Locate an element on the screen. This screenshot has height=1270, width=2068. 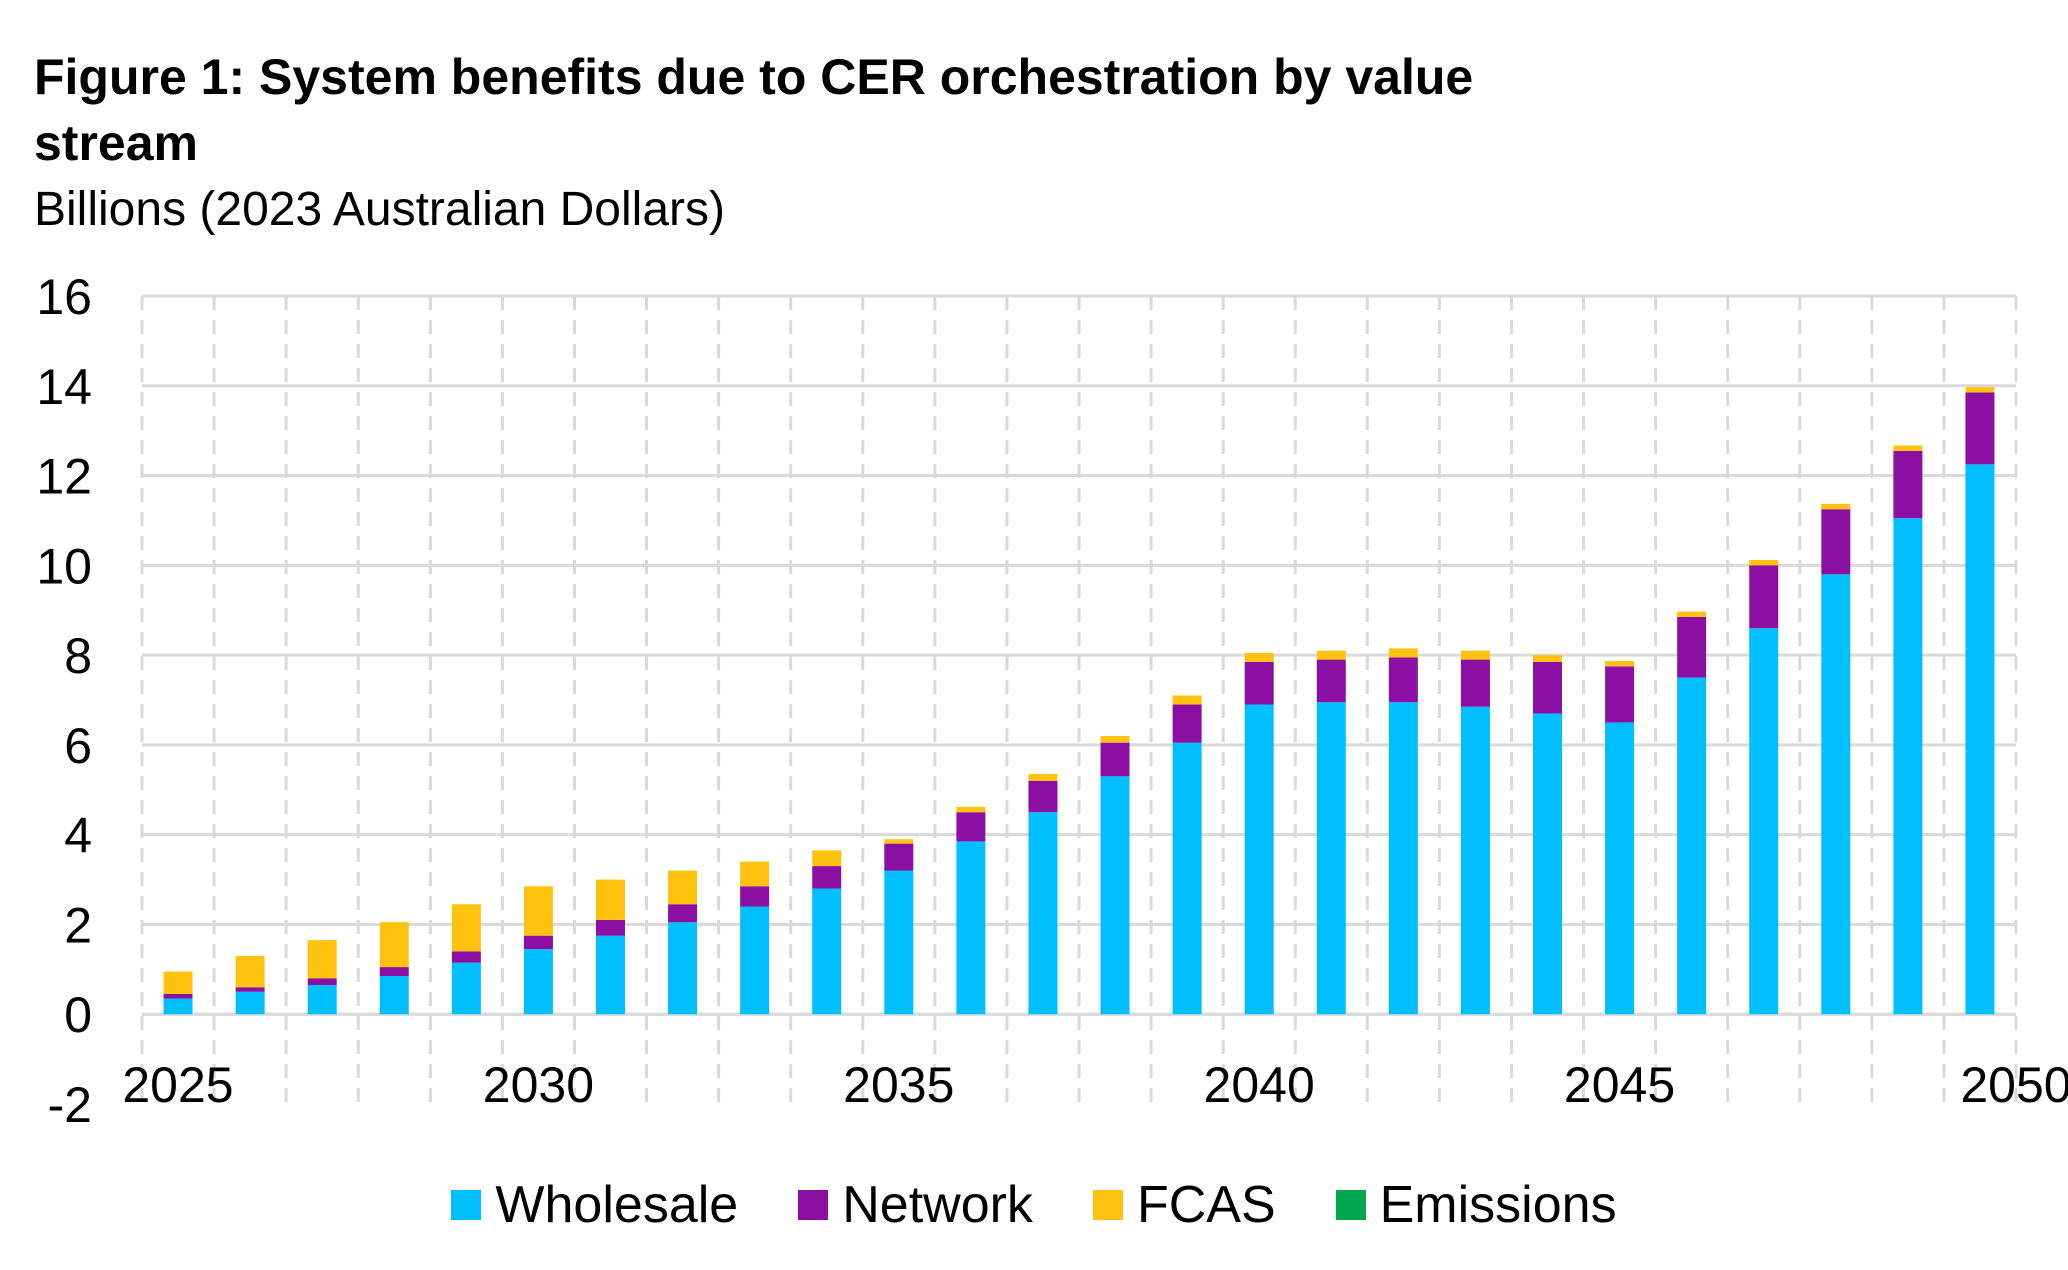
legend-label: Network is located at coordinates (937, 1205).